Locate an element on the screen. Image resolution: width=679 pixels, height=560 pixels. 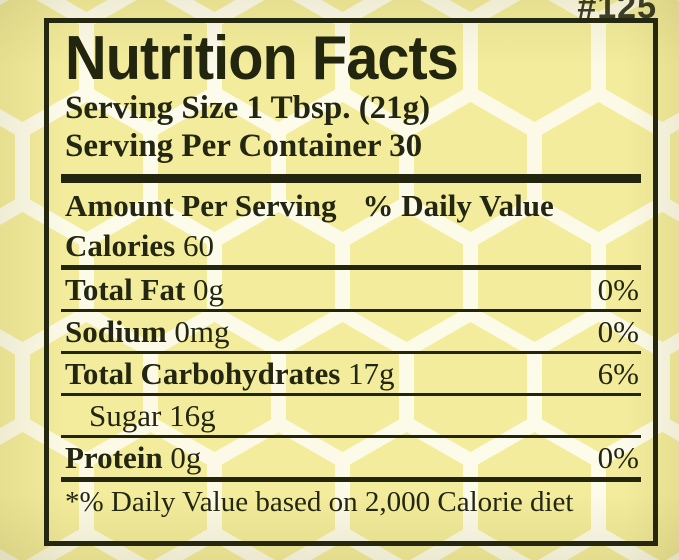
amount-per-serving-label: Amount Per Serving is located at coordinates (201, 206).